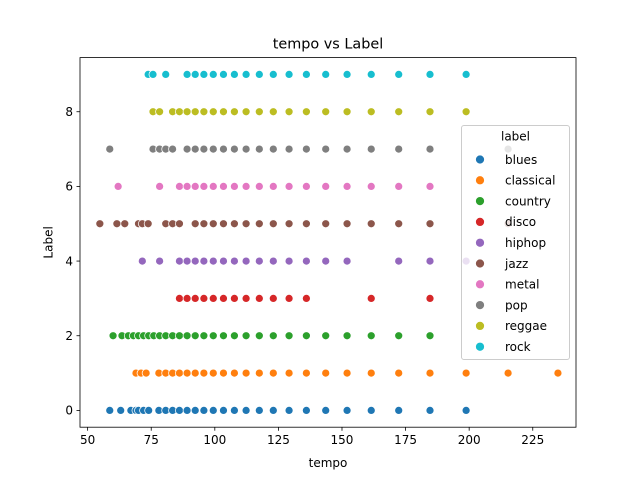 This screenshot has height=484, width=640. What do you see at coordinates (342, 440) in the screenshot?
I see `x-tick-label: 150` at bounding box center [342, 440].